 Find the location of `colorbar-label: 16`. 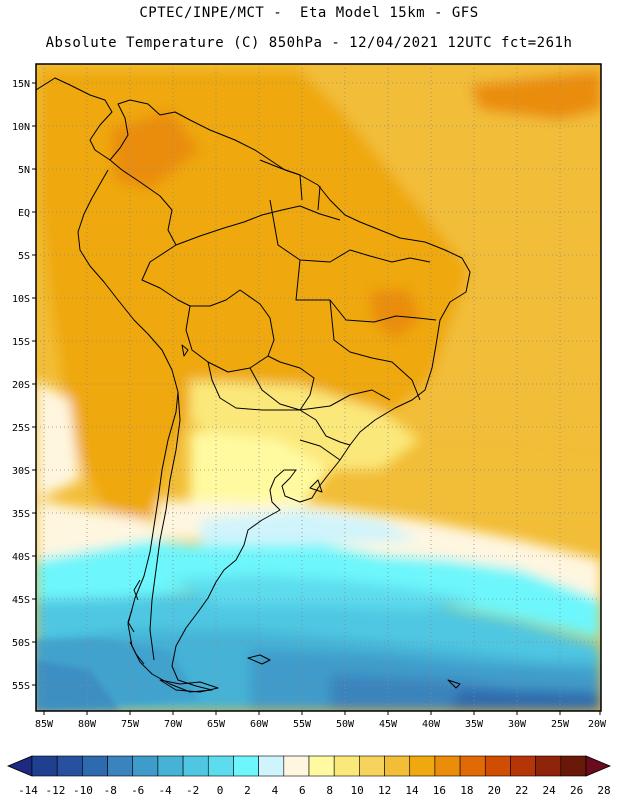

colorbar-label: 16 is located at coordinates (439, 790).